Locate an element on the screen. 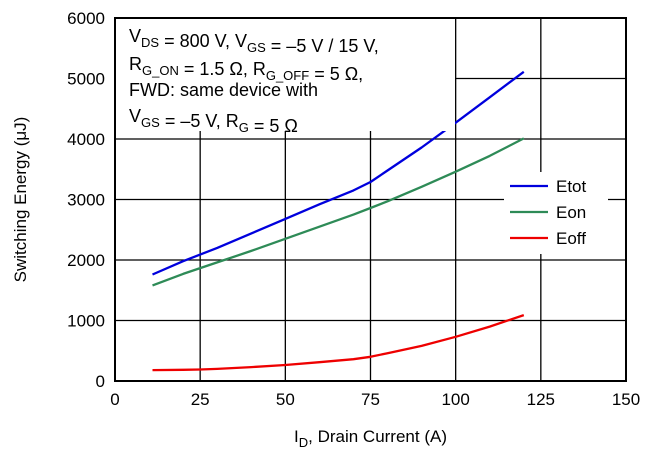 The height and width of the screenshot is (453, 657). annotation-line-4: VGS = –5 V, RG = 5 Ω is located at coordinates (213, 121).